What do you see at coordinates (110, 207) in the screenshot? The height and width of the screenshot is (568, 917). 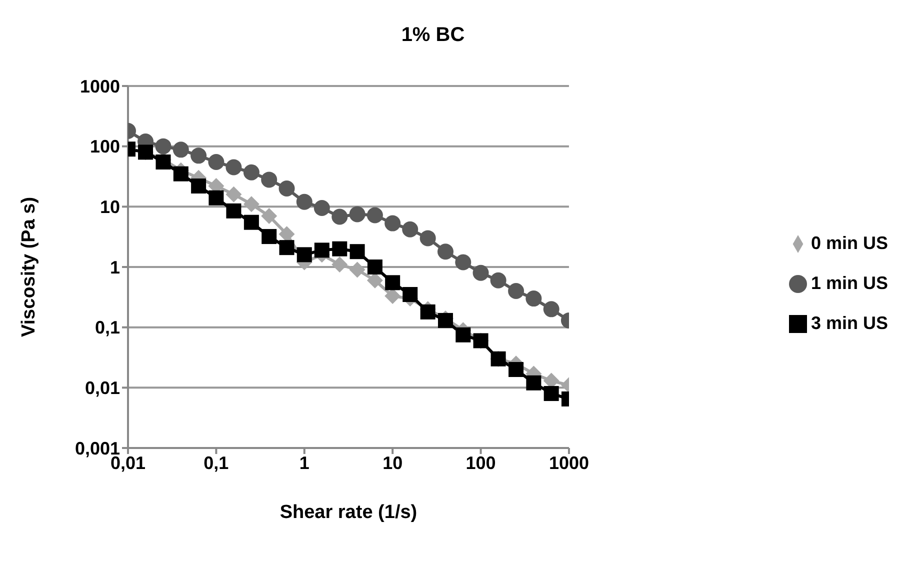 I see `y-tick-label: 10` at bounding box center [110, 207].